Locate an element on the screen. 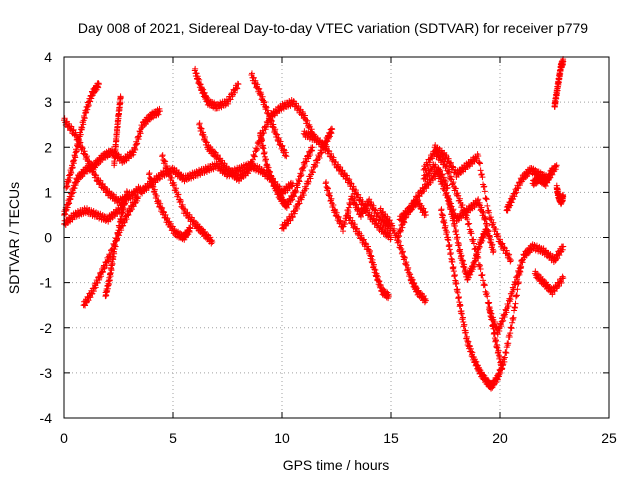 Image resolution: width=640 pixels, height=480 pixels. y-tick-label: 0 is located at coordinates (48, 238).